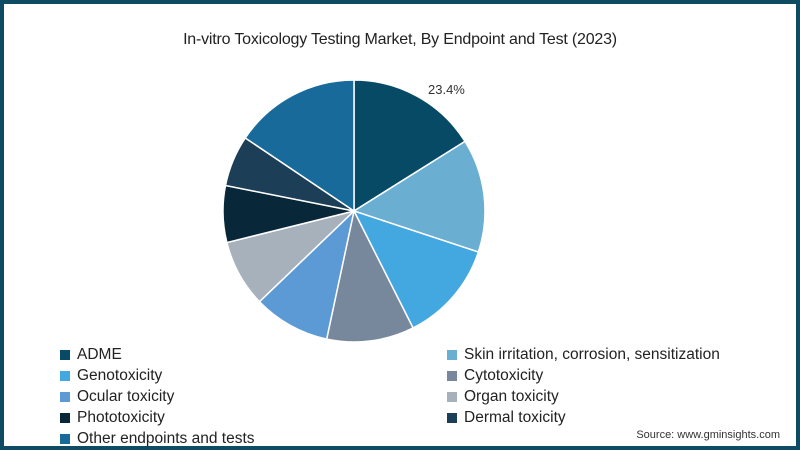 The image size is (800, 450). What do you see at coordinates (419, 196) in the screenshot?
I see `pie-slice-skin-irritation-corrosion-sensitization` at bounding box center [419, 196].